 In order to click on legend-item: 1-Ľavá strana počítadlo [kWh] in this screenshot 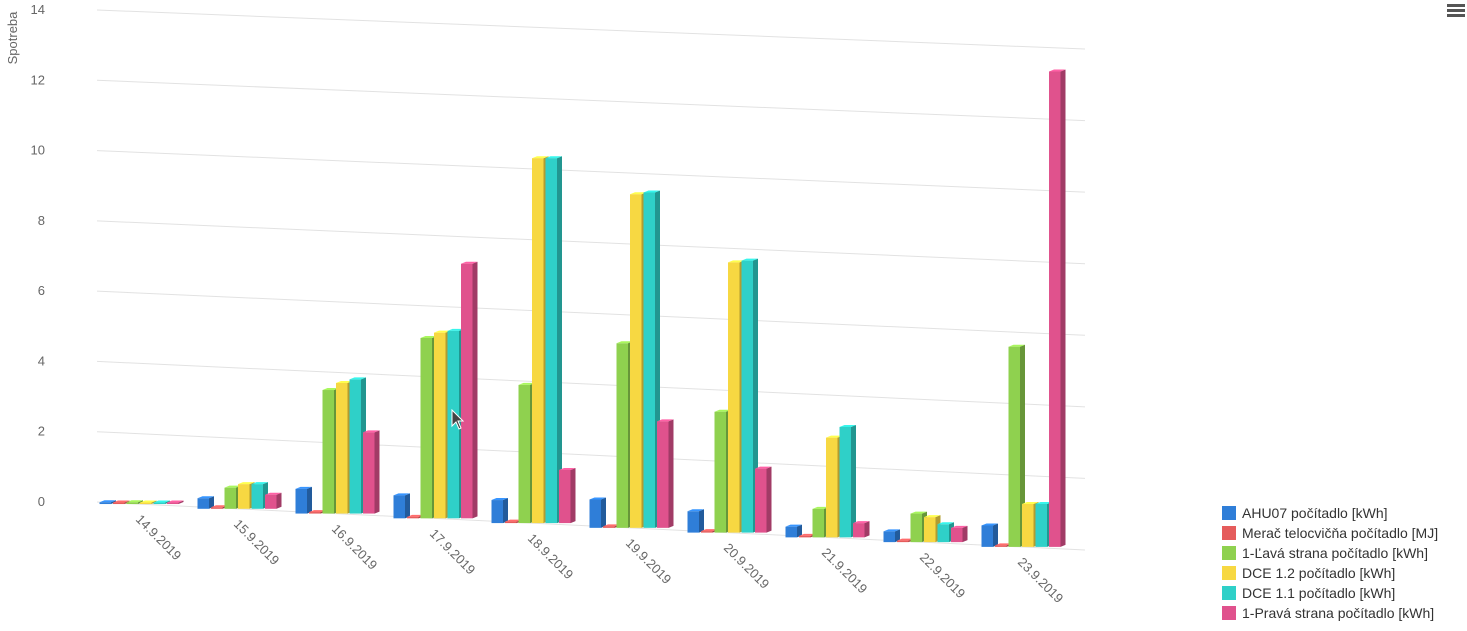, I will do `click(1330, 553)`.